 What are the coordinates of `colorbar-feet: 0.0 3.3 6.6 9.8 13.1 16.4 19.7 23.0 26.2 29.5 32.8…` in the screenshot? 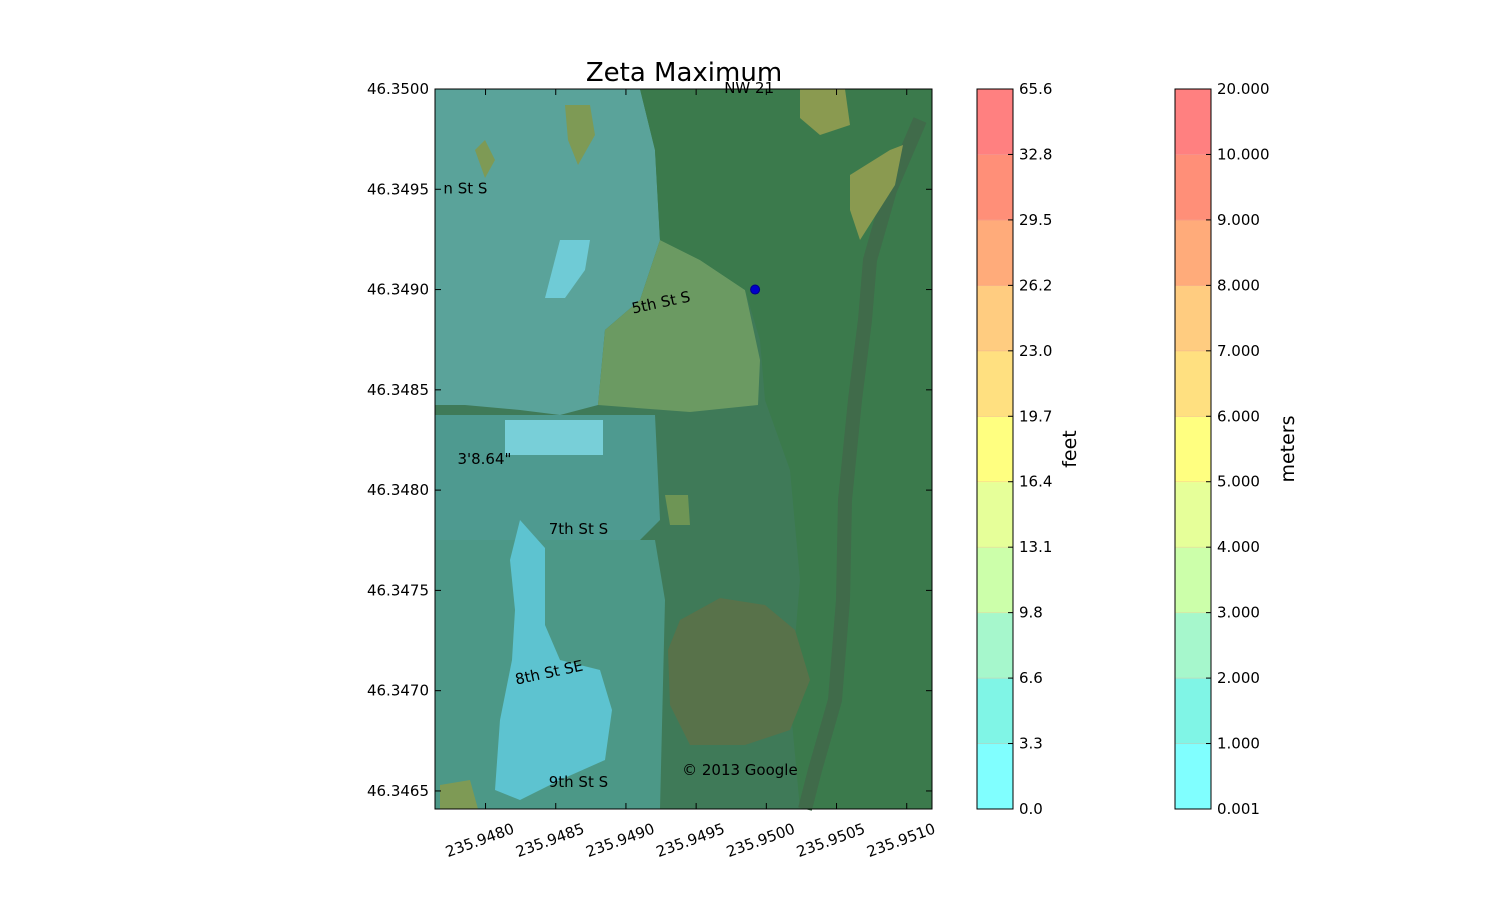 It's located at (1014, 449).